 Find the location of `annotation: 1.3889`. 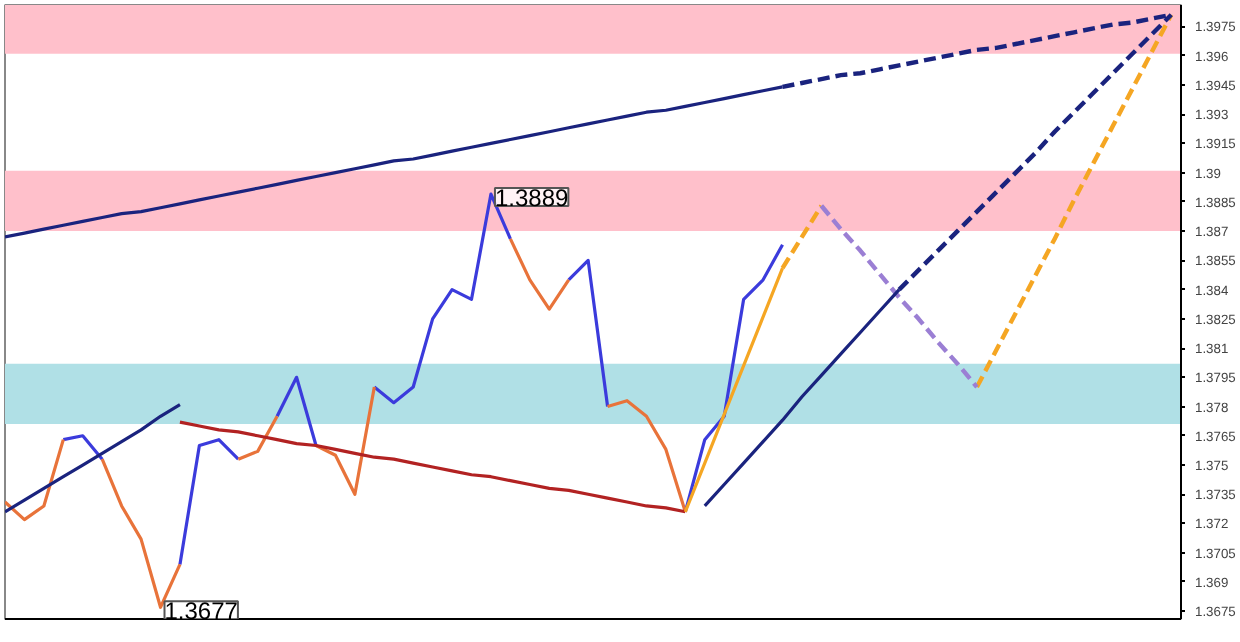

annotation: 1.3889 is located at coordinates (532, 198).